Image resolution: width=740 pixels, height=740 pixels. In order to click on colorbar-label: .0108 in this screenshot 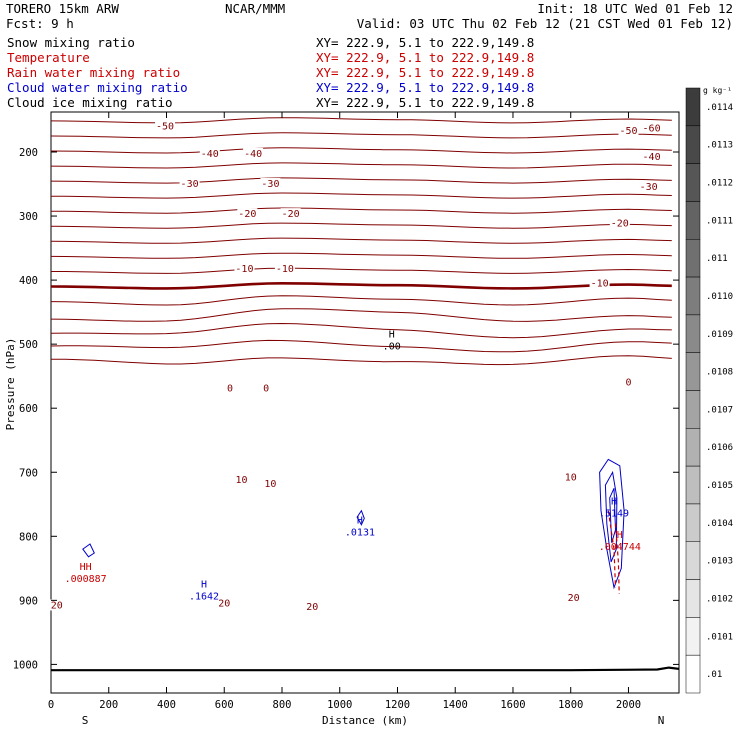, I will do `click(719, 373)`.